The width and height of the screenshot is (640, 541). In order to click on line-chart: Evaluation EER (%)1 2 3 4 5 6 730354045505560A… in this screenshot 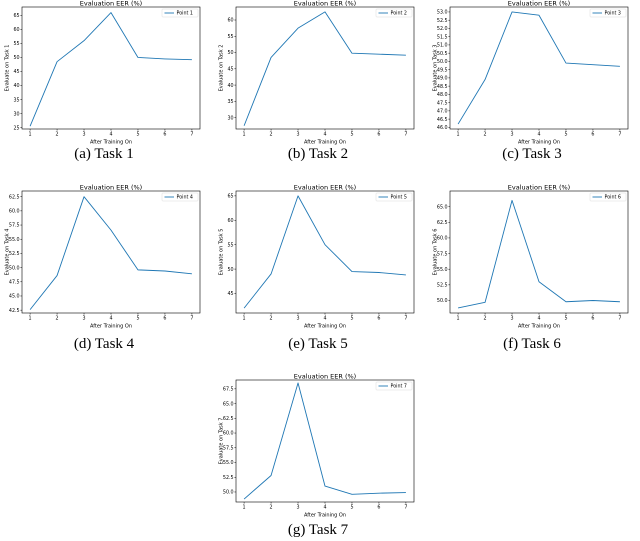, I will do `click(317, 73)`.